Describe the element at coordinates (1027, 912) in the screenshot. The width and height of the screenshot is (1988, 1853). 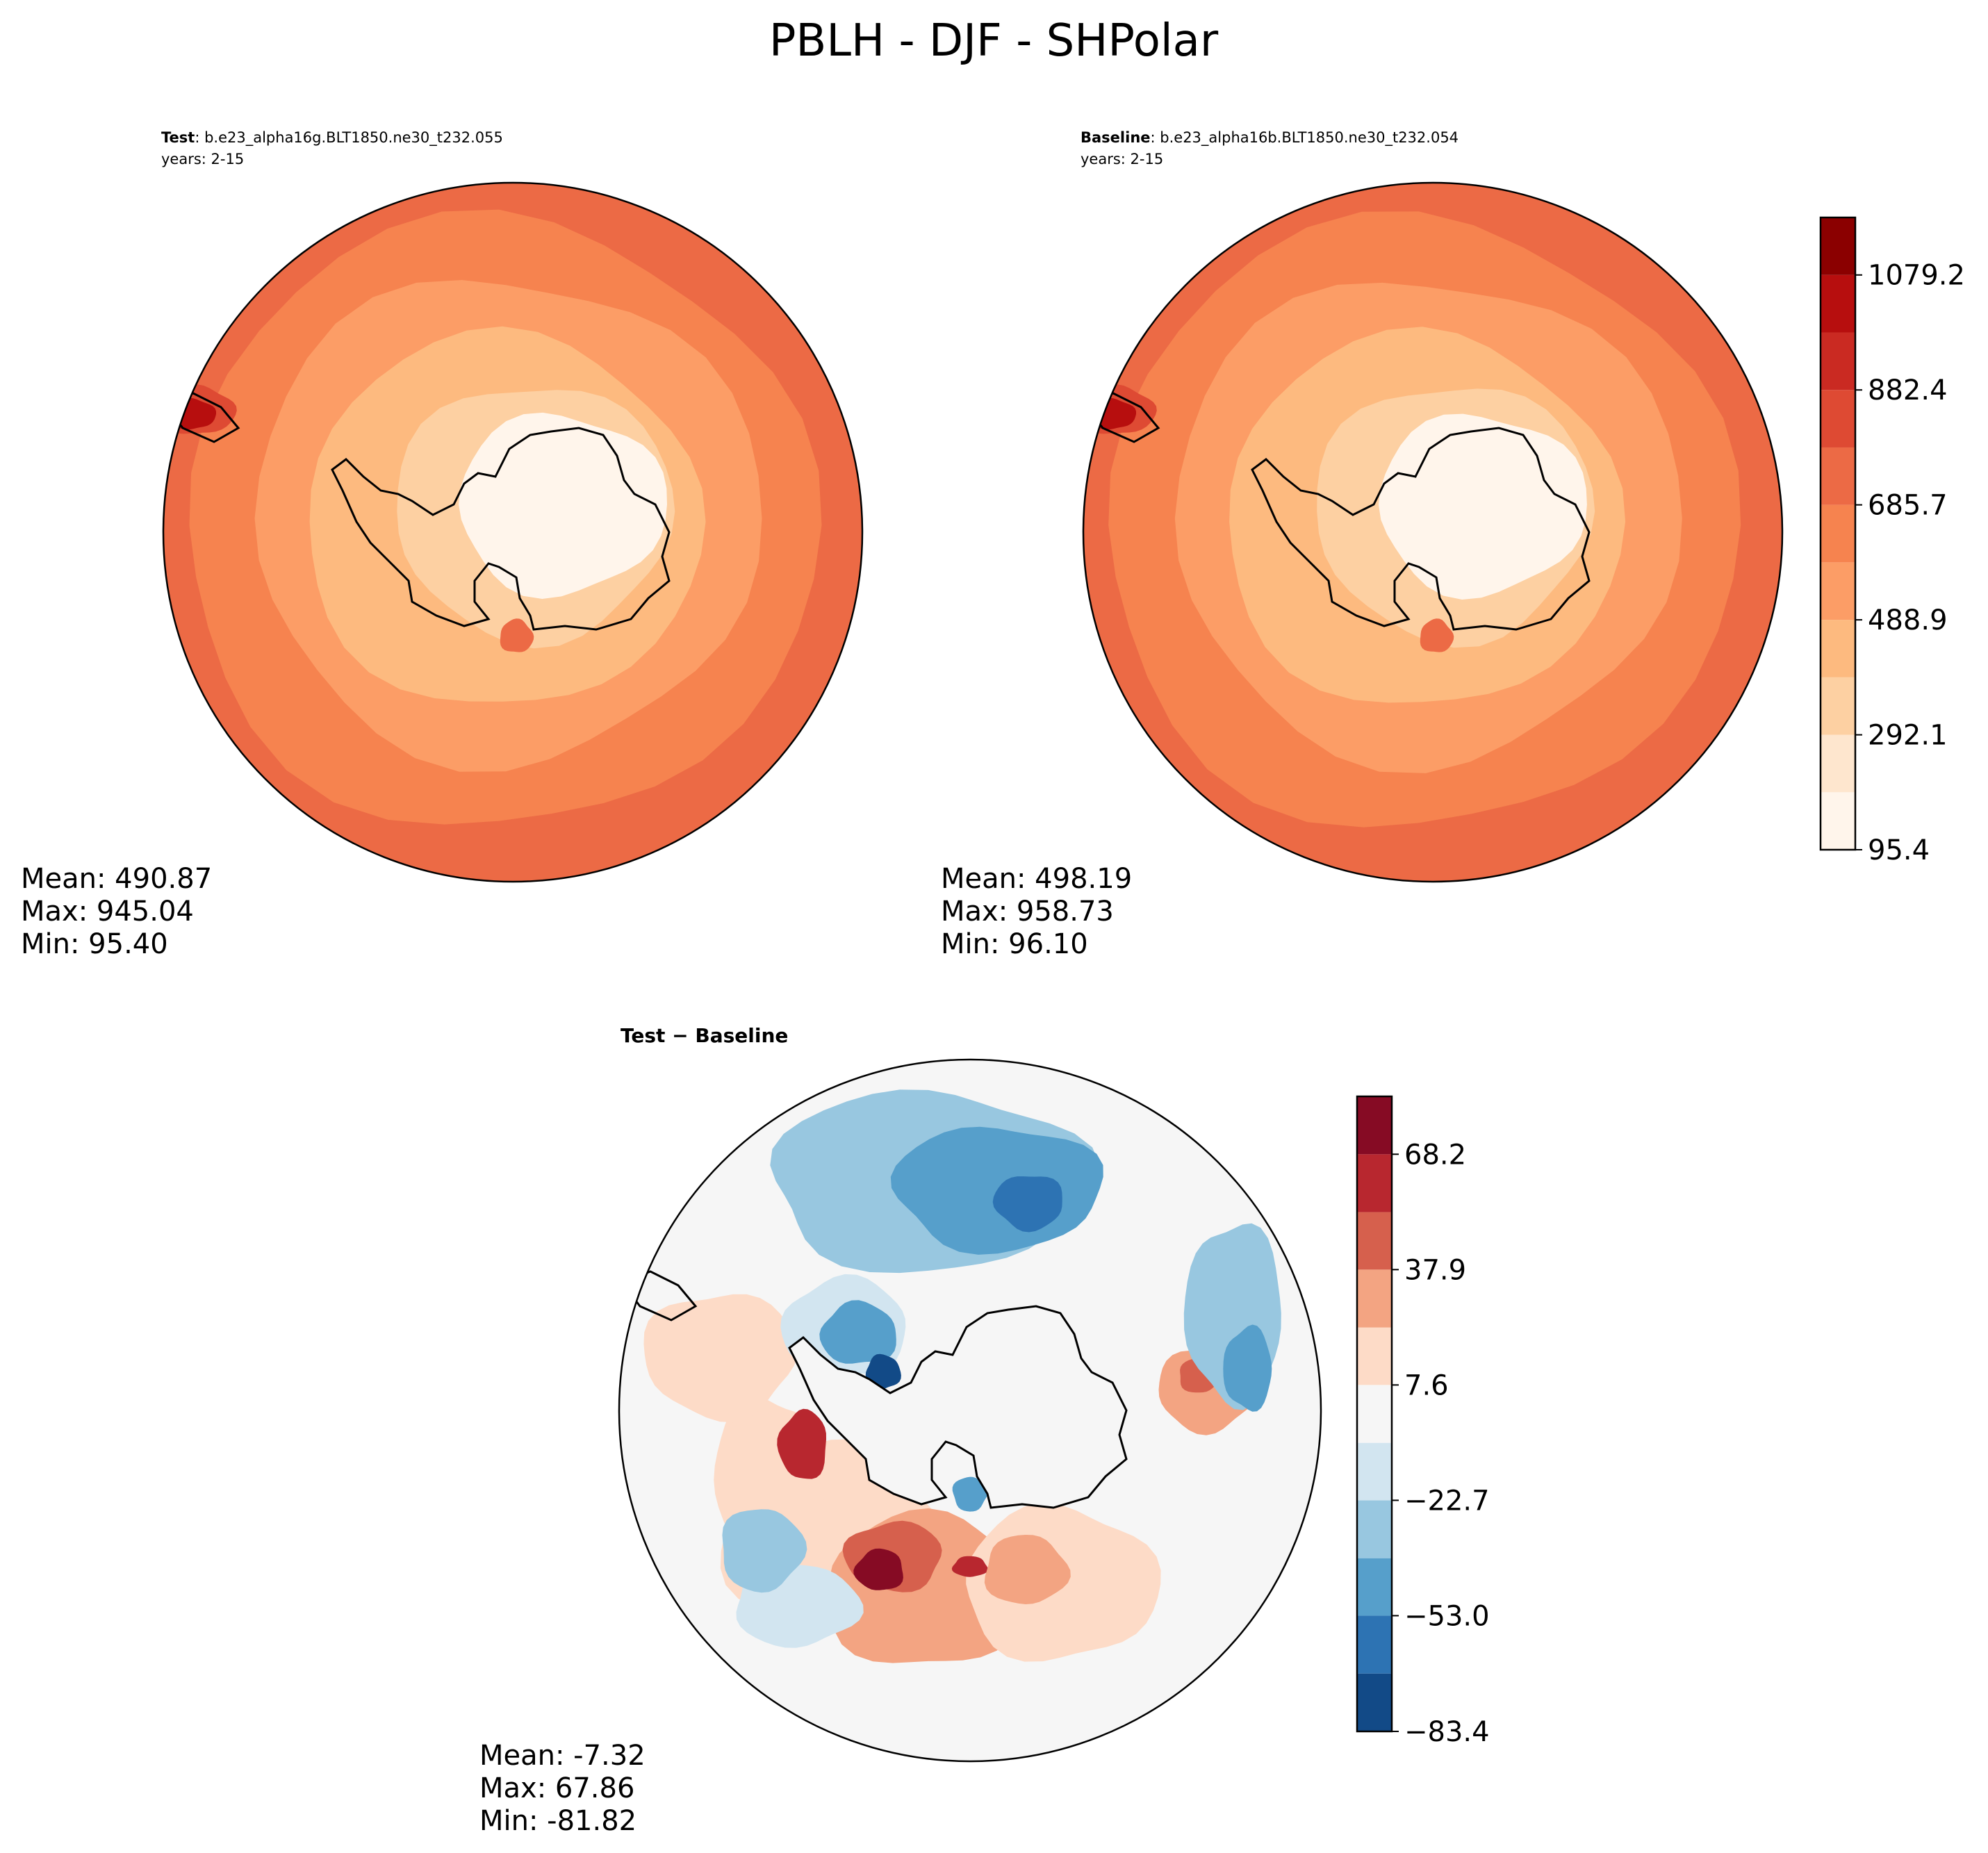
I see `baseline-max: Max: 958.73` at that location.